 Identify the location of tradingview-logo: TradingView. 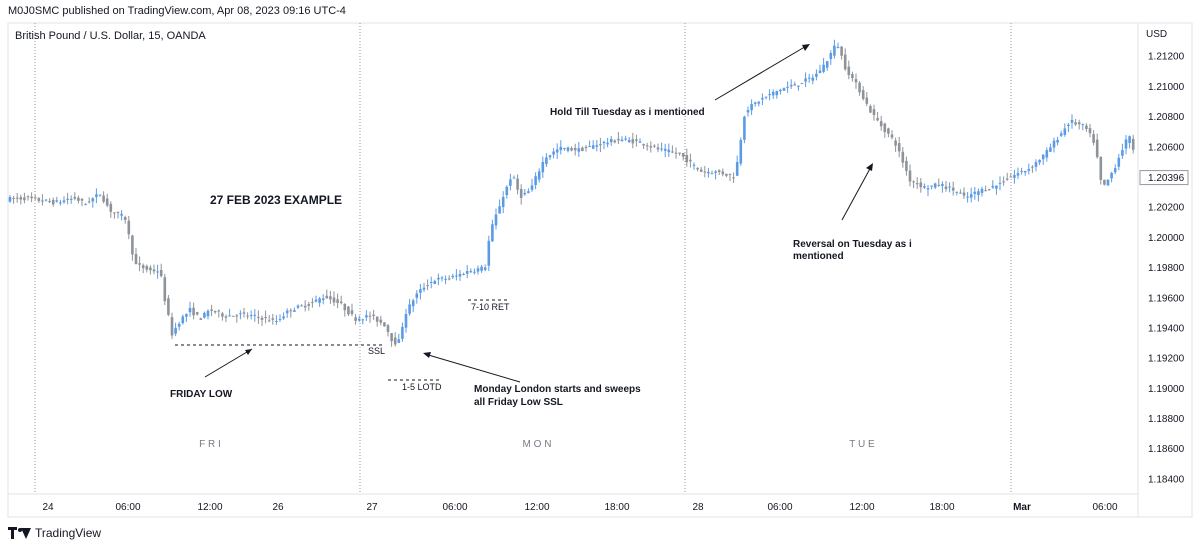
(54, 533).